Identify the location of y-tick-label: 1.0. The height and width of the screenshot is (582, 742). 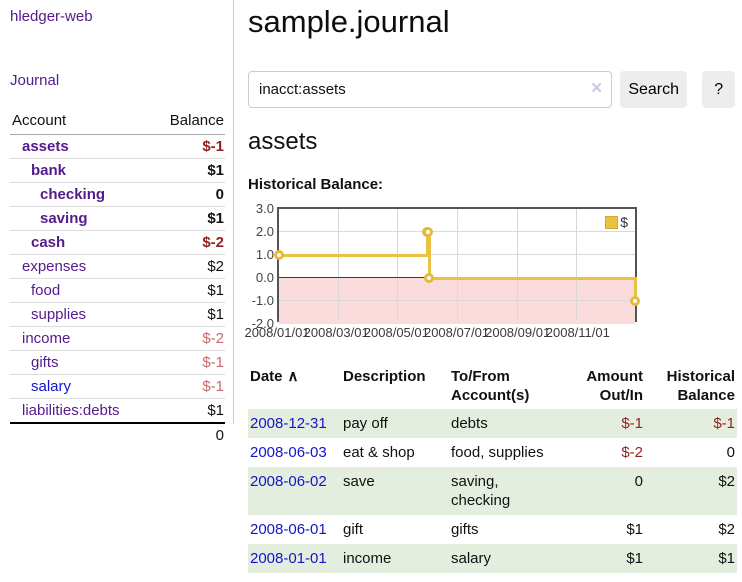
(264, 254).